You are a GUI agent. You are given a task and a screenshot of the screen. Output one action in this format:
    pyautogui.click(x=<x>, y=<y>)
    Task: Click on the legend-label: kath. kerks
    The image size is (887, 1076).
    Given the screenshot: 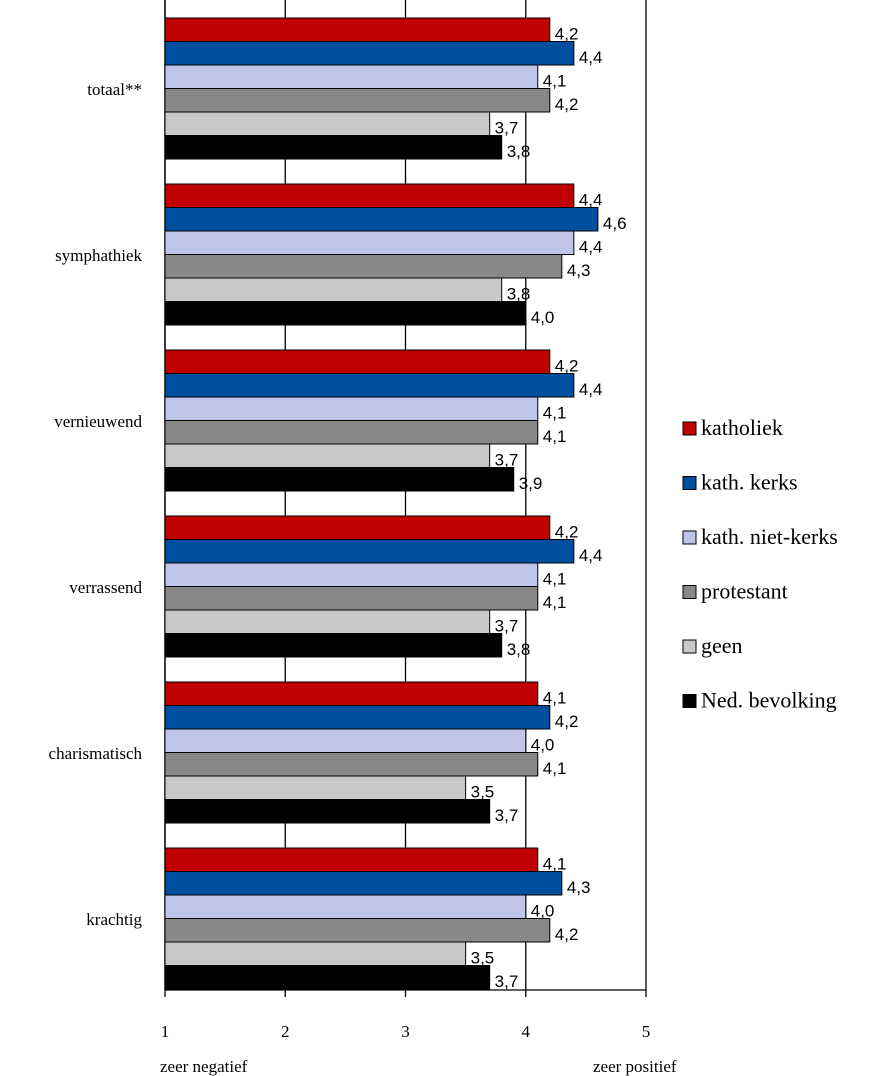 What is the action you would take?
    pyautogui.click(x=749, y=482)
    